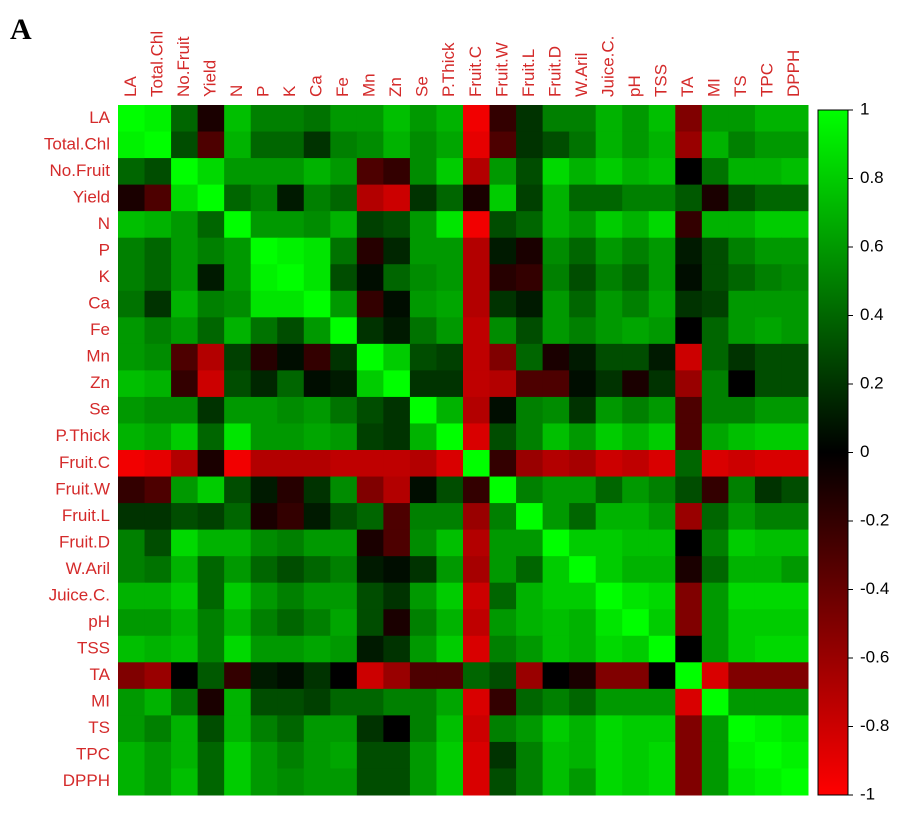  What do you see at coordinates (864, 108) in the screenshot?
I see `colorbar-tick-label: 1` at bounding box center [864, 108].